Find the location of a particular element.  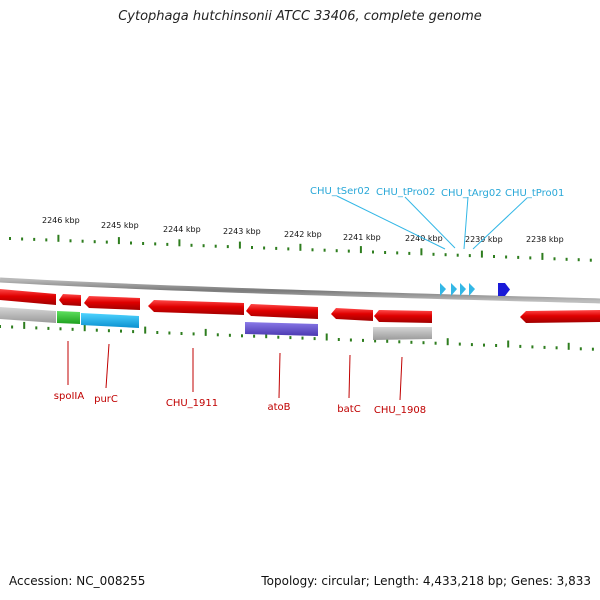

gene-label-spoiia: spoIIA is located at coordinates (69, 396).